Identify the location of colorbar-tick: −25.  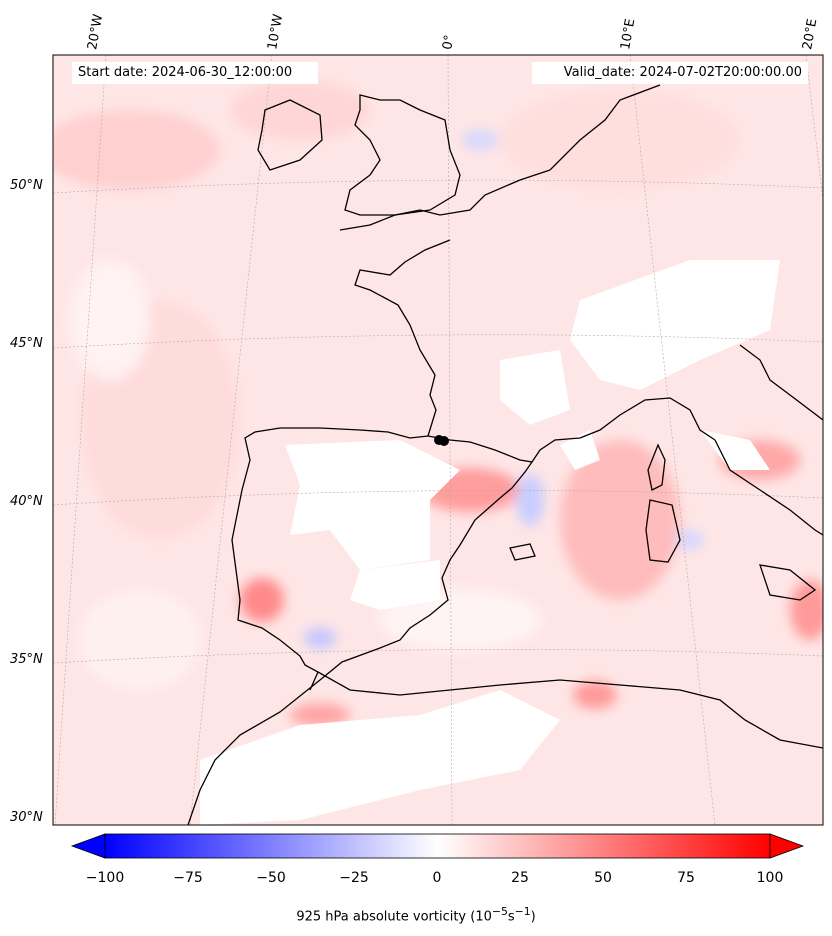
(354, 878).